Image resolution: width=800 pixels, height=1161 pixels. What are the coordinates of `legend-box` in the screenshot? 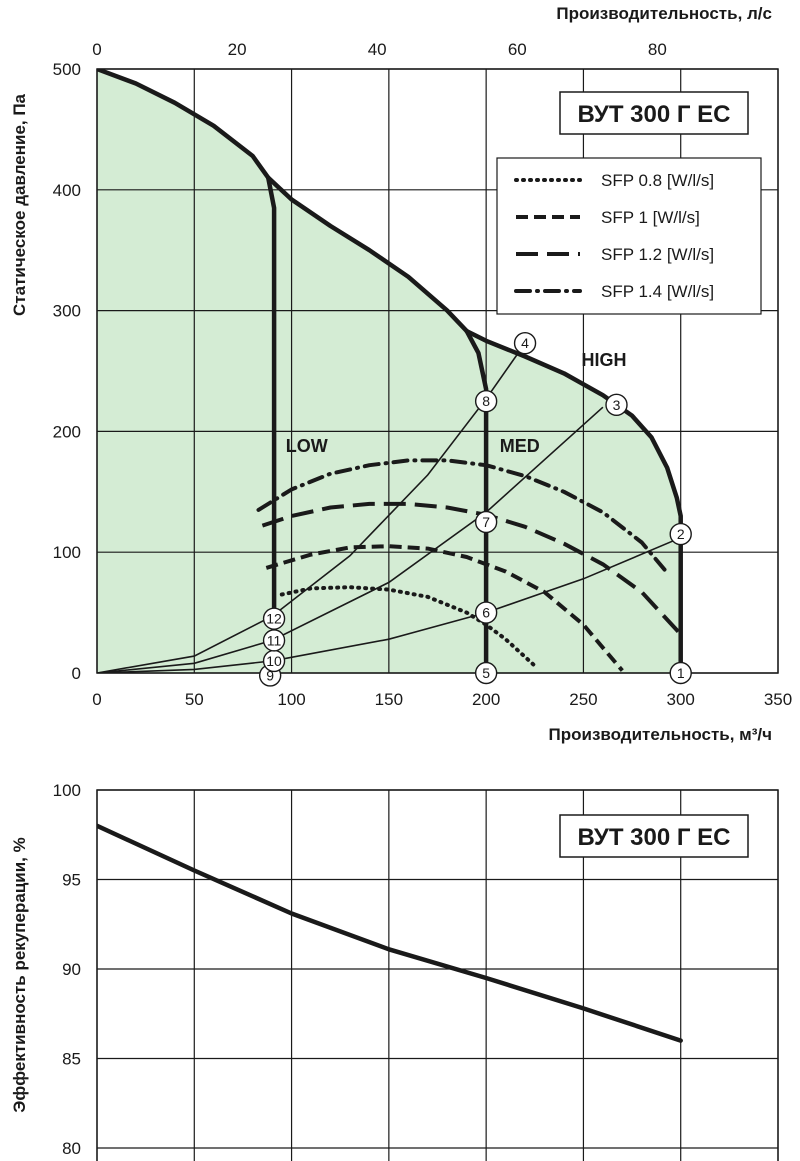 It's located at (629, 236).